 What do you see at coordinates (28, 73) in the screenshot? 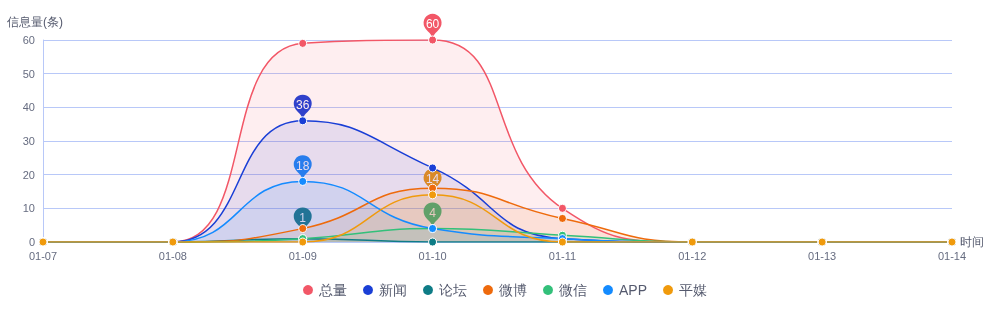
I see `y-tick-label: 50` at bounding box center [28, 73].